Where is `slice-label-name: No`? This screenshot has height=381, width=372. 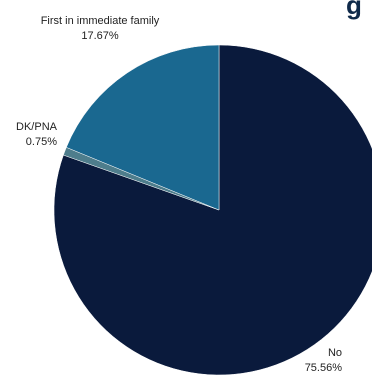 slice-label-name: No is located at coordinates (335, 353).